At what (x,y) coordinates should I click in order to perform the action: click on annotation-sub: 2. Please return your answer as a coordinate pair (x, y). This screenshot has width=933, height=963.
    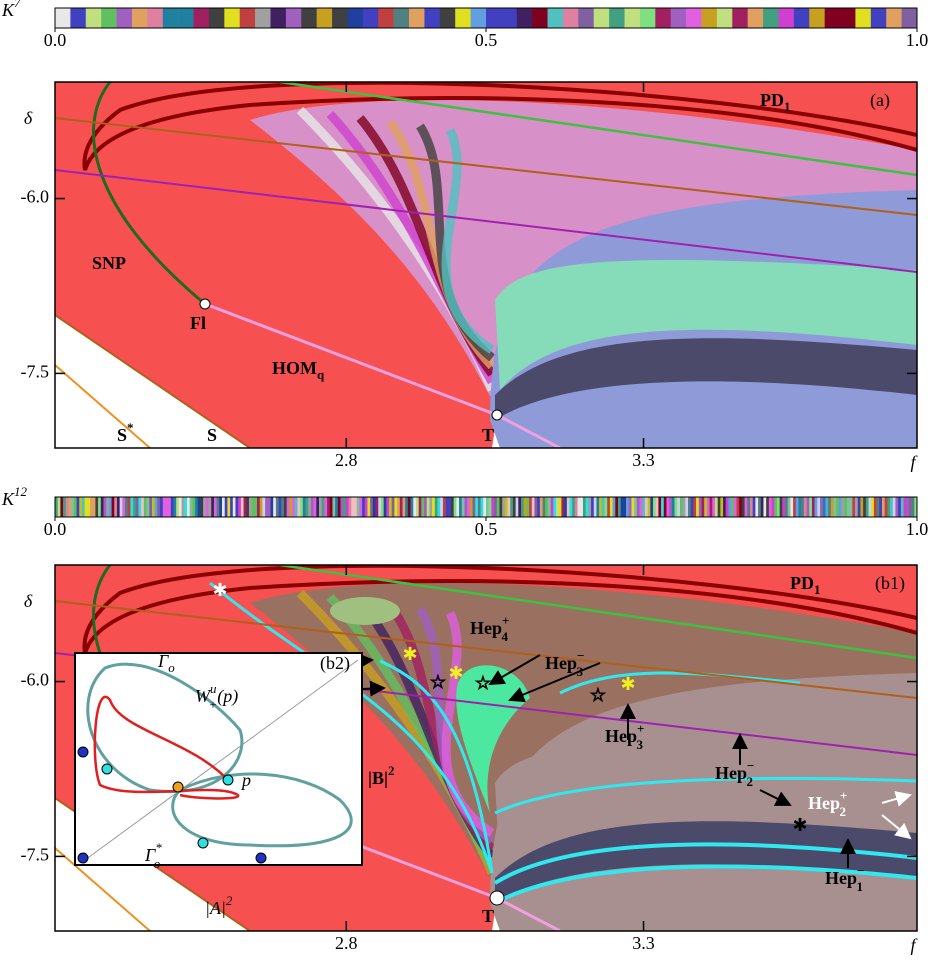
    Looking at the image, I should click on (749, 781).